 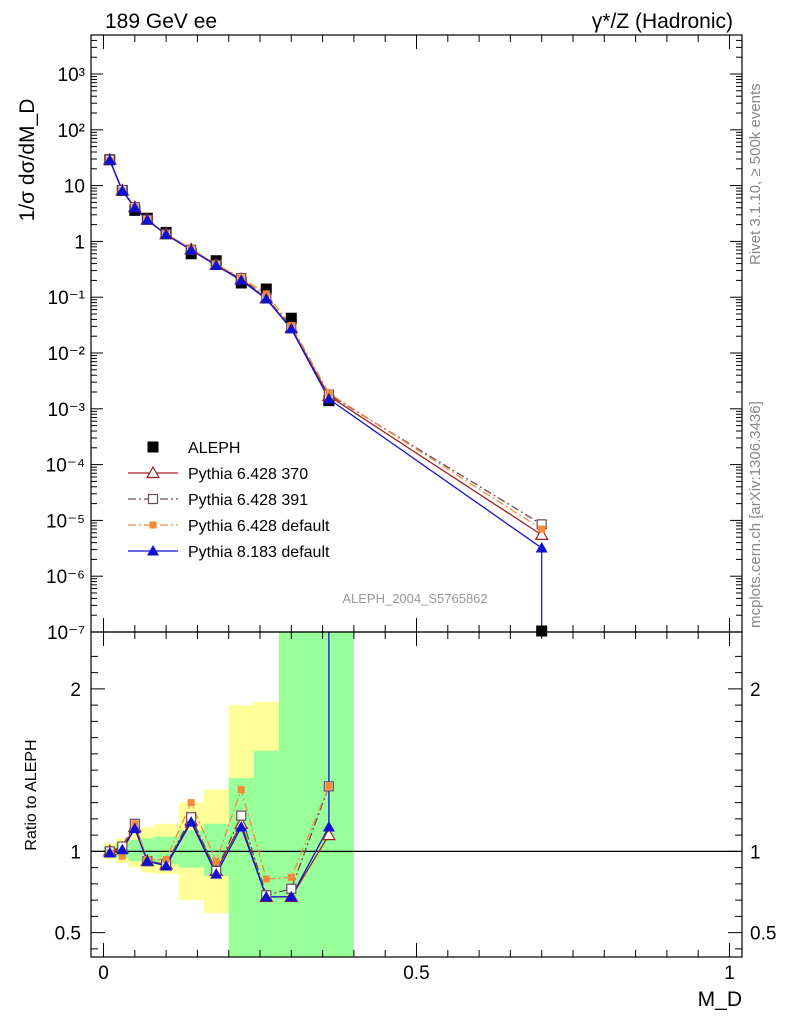 I want to click on x-axis-label: M_D, so click(x=720, y=999).